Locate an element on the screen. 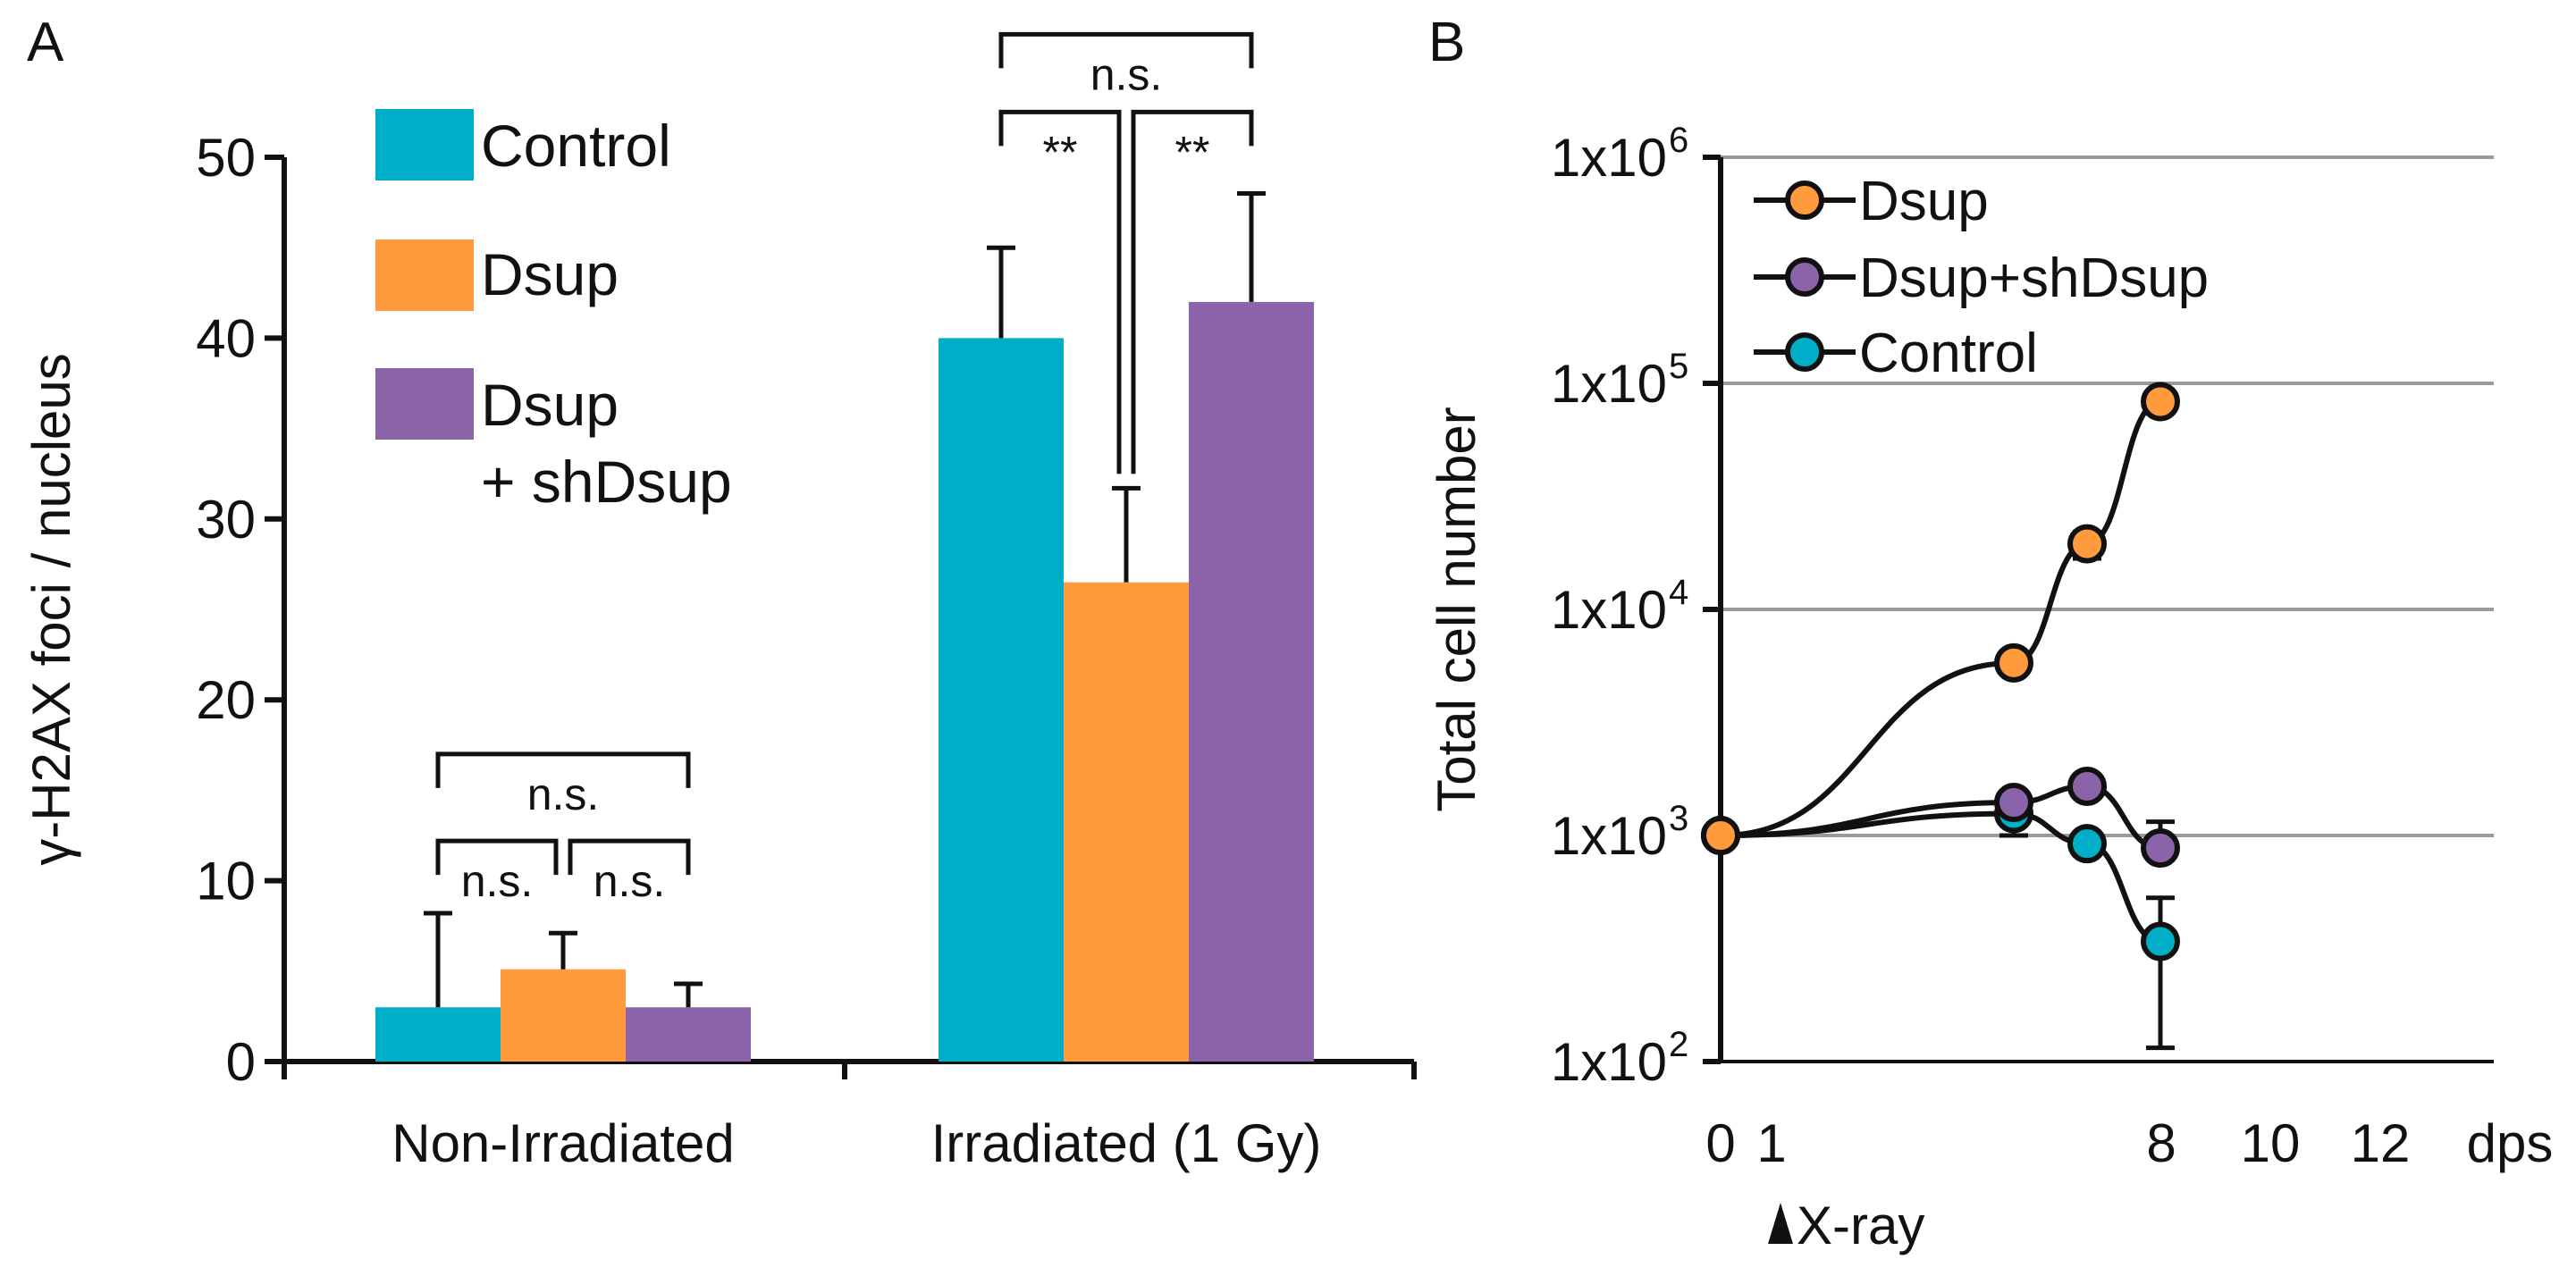  category-label-irradiated-1-gy: Irradiated (1 Gy) is located at coordinates (1127, 1143).